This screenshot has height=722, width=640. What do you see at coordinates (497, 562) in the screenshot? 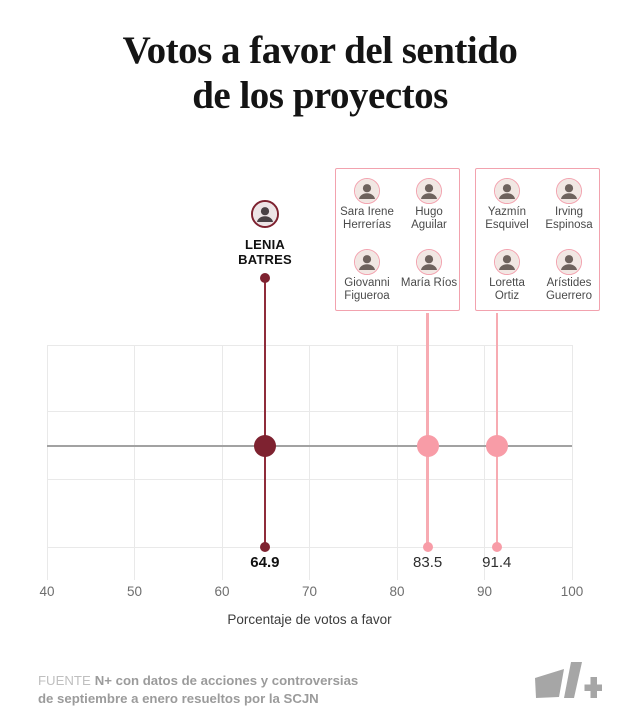
I see `value-label: 91.4` at bounding box center [497, 562].